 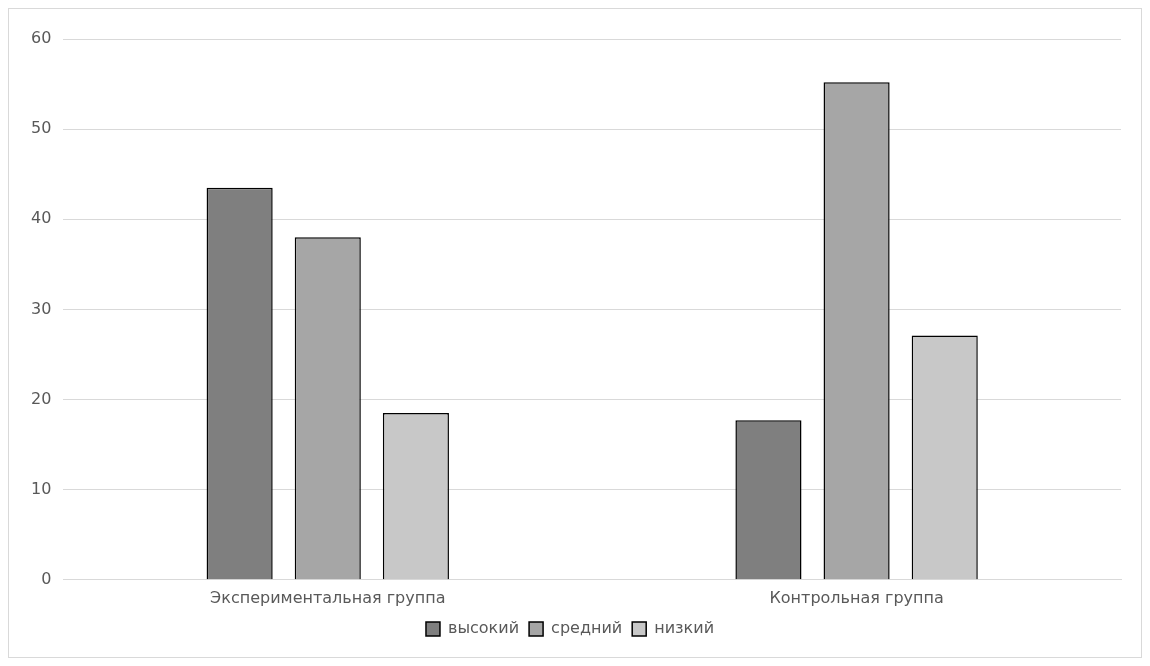 What do you see at coordinates (684, 628) in the screenshot?
I see `legend-label: низкий` at bounding box center [684, 628].